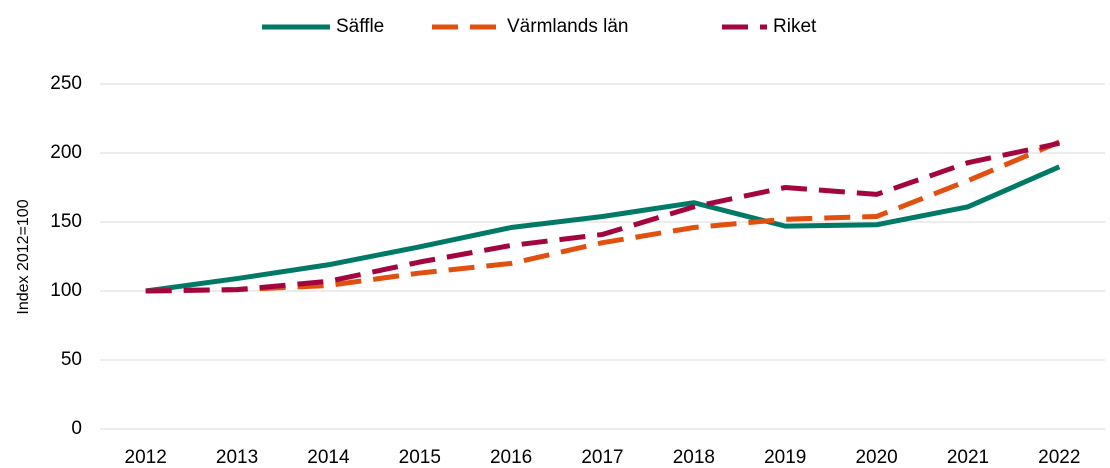  What do you see at coordinates (66, 152) in the screenshot?
I see `y-tick-label: 200` at bounding box center [66, 152].